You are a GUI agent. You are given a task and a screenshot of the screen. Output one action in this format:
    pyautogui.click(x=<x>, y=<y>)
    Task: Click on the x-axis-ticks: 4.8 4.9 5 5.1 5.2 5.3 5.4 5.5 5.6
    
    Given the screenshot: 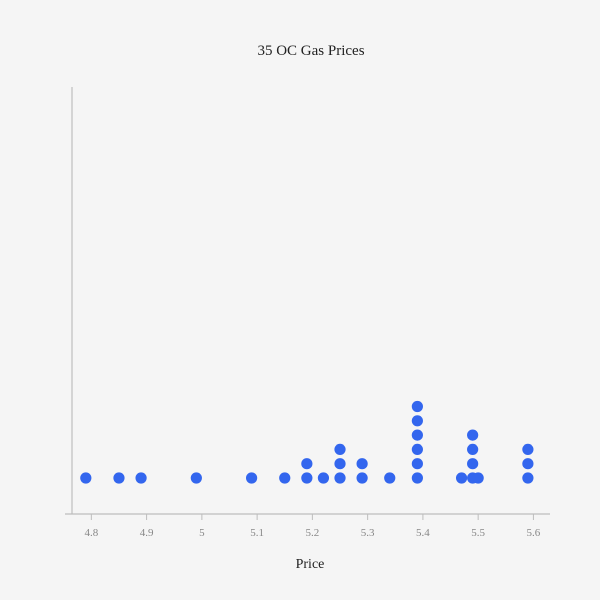 What is the action you would take?
    pyautogui.click(x=312, y=526)
    